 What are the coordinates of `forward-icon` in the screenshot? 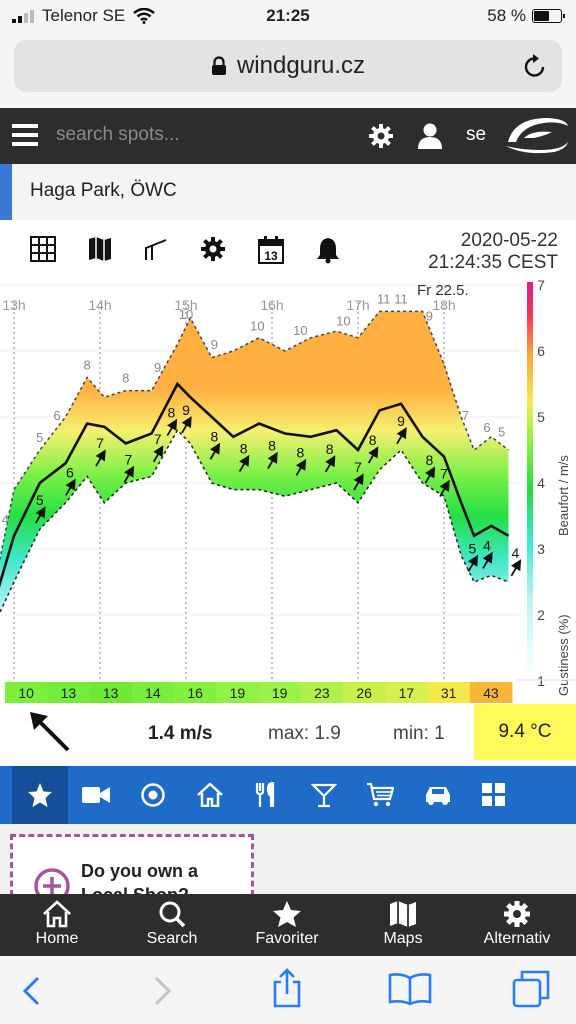 It's located at (162, 991).